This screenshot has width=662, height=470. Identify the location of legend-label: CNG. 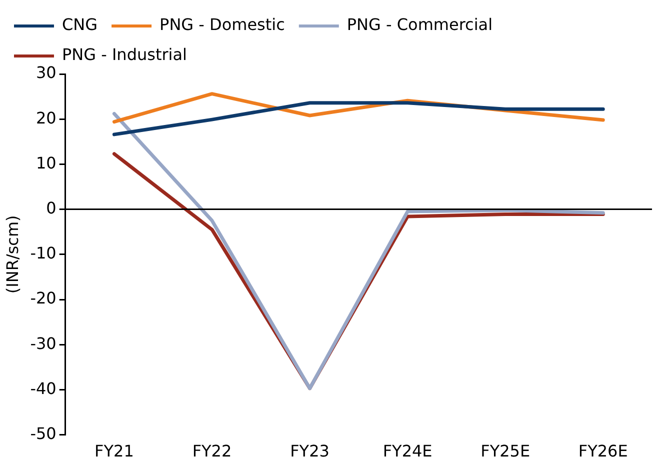
(80, 24).